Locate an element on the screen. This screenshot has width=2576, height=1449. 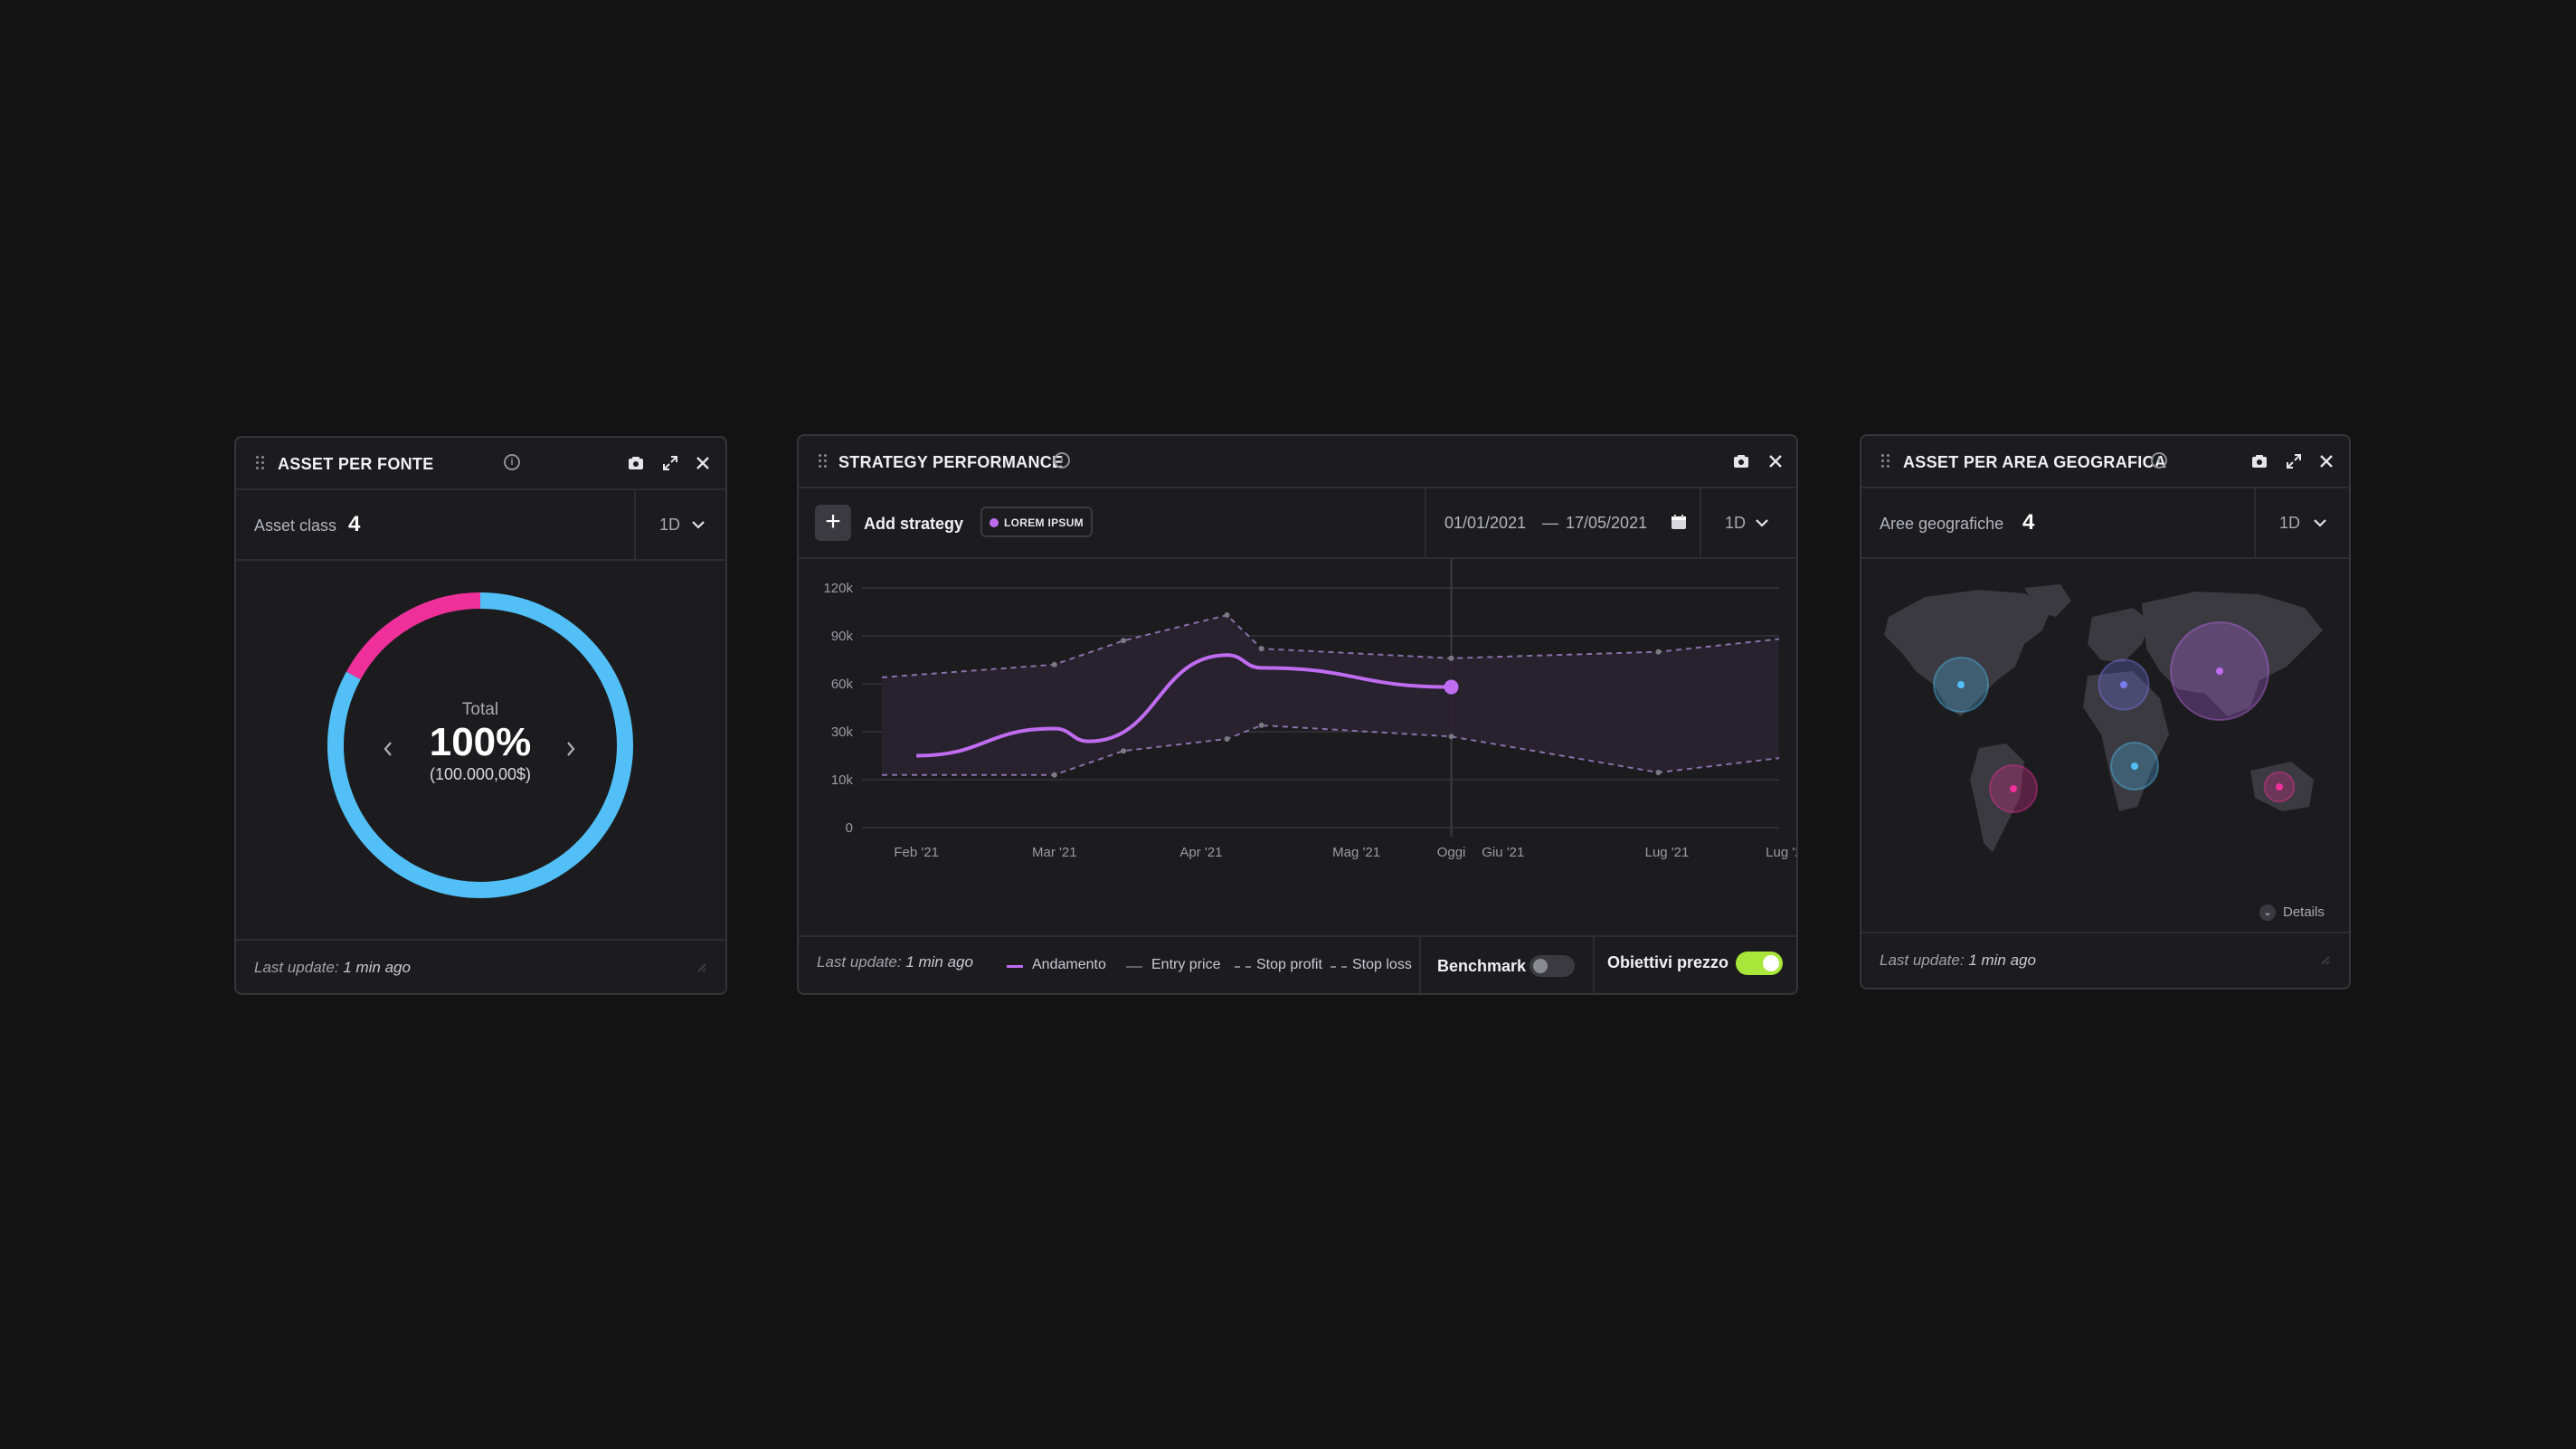
legend-andamento: Andamento is located at coordinates (1069, 964).